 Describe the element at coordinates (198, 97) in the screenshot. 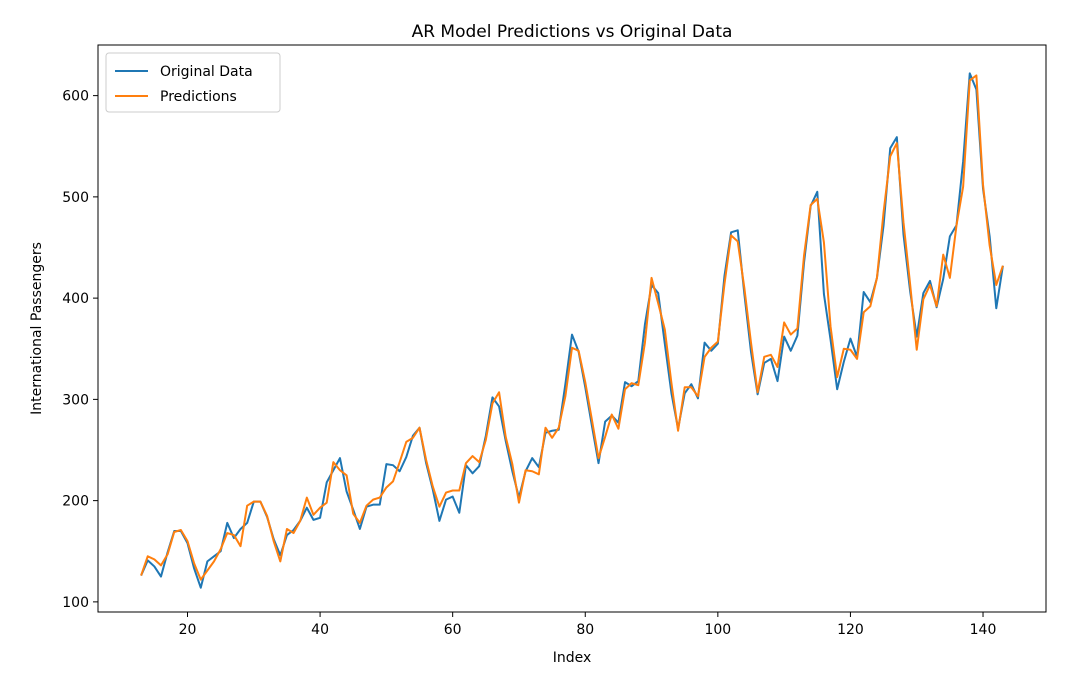

I see `legend-label: Predictions` at that location.